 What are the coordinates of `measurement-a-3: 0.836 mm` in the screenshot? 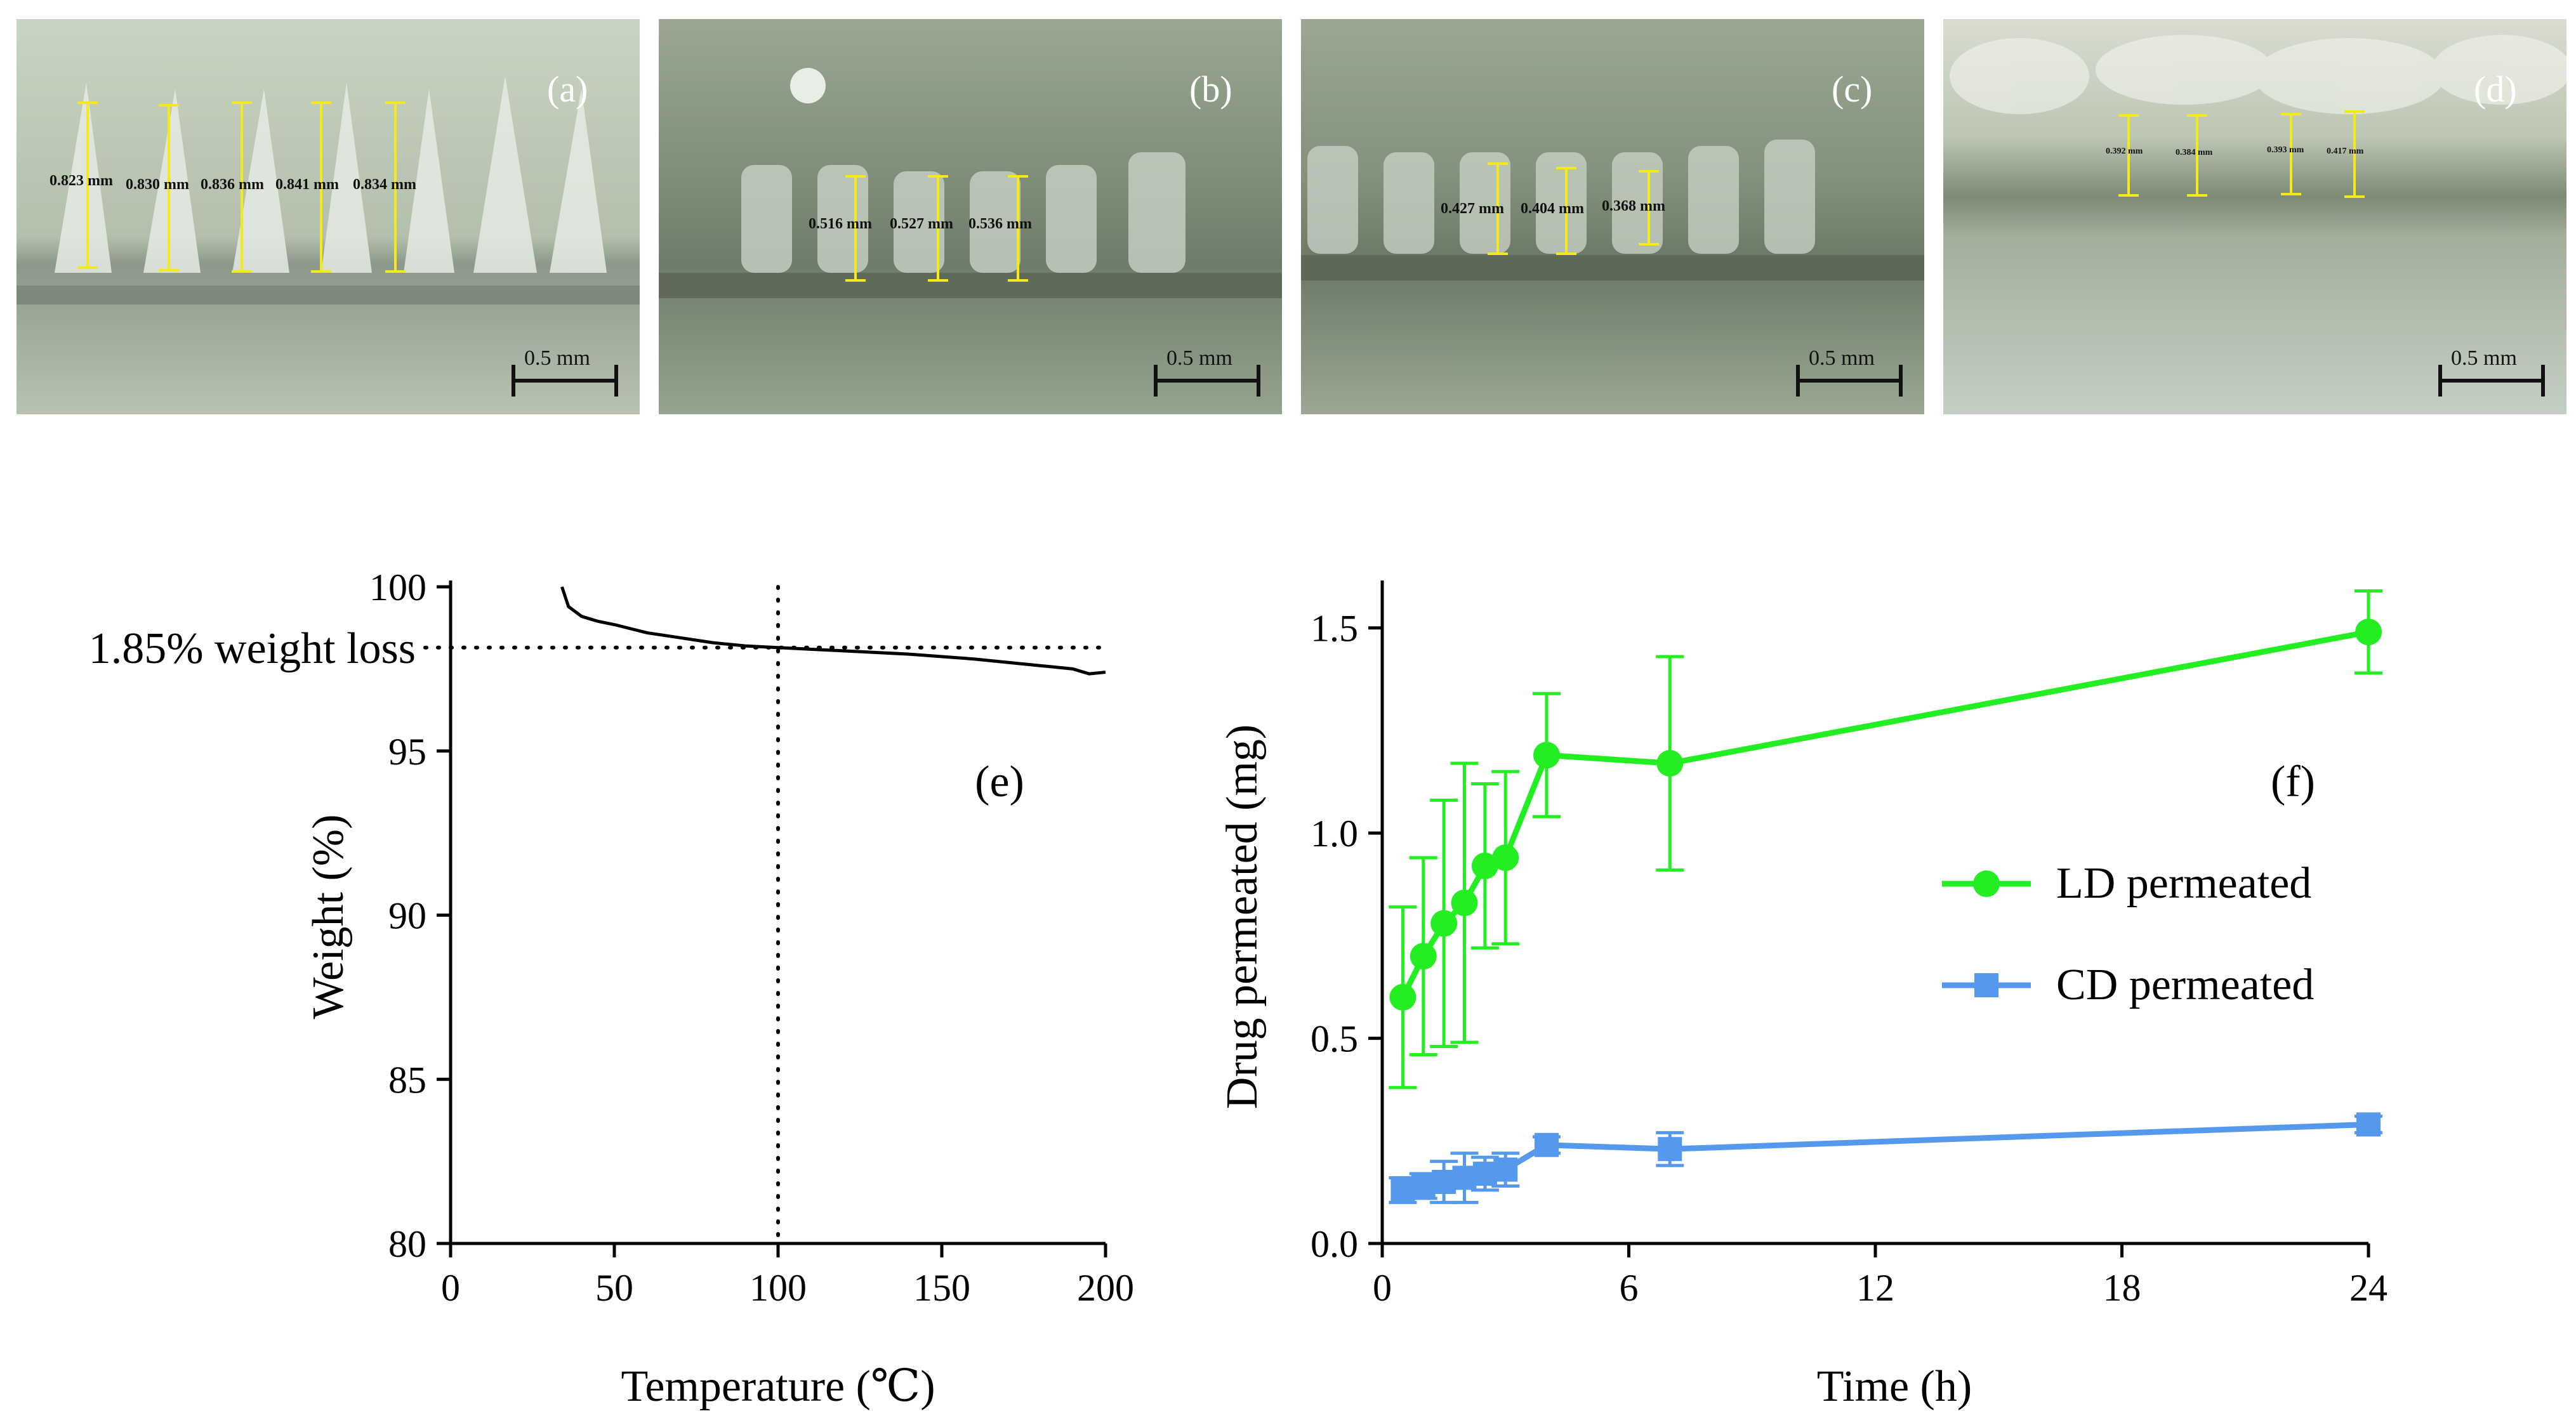 It's located at (233, 184).